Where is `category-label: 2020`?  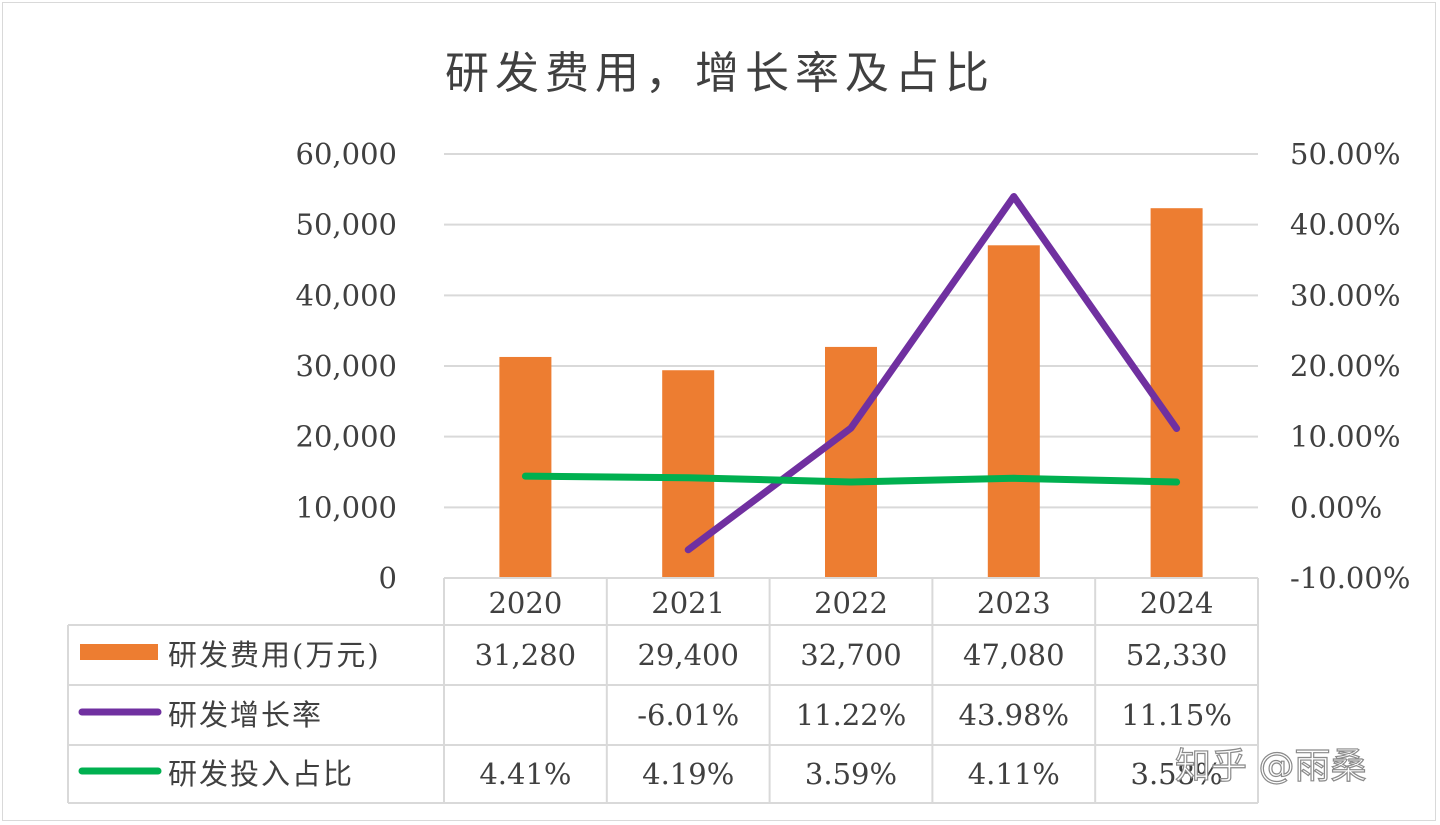 category-label: 2020 is located at coordinates (525, 603).